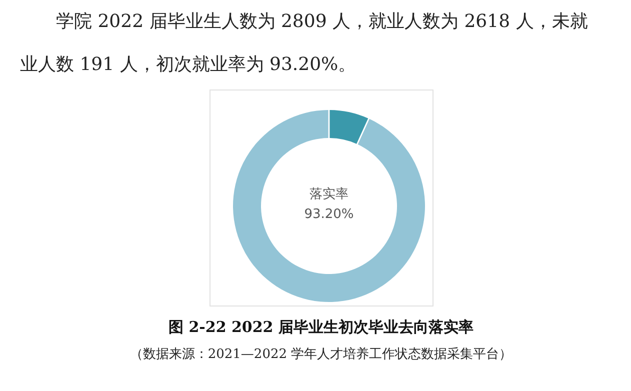 This screenshot has width=631, height=391. What do you see at coordinates (304, 43) in the screenshot?
I see `text: 学院 2022 届毕业生人数为 2809 人，就业人数为 2618 人，未就业人数 191 人，初次就业率为 93.20%。` at bounding box center [304, 43].